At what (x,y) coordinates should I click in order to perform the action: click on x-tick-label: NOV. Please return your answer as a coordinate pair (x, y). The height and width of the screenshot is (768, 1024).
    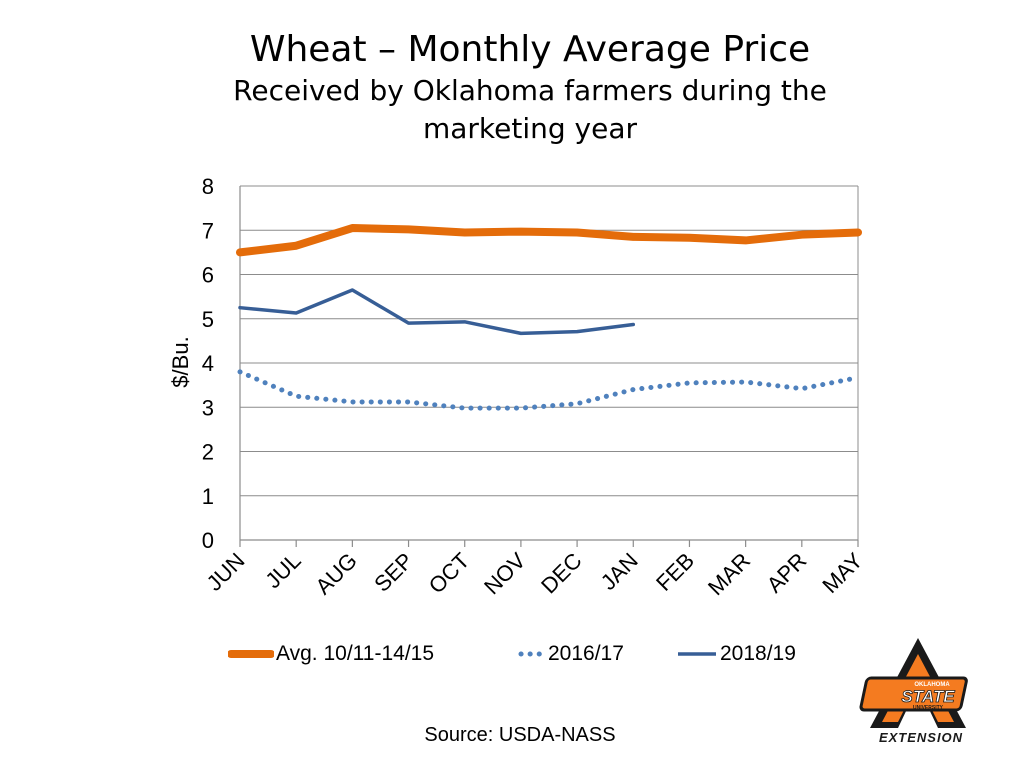
    Looking at the image, I should click on (505, 574).